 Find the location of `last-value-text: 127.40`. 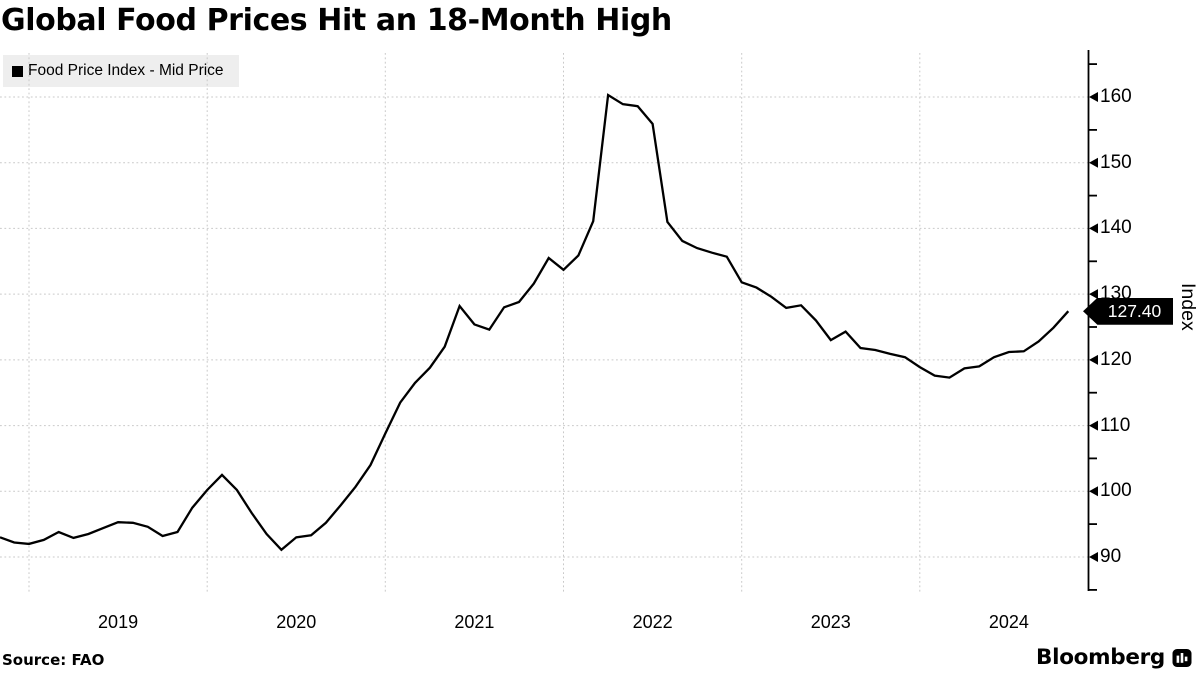

last-value-text: 127.40 is located at coordinates (1134, 310).